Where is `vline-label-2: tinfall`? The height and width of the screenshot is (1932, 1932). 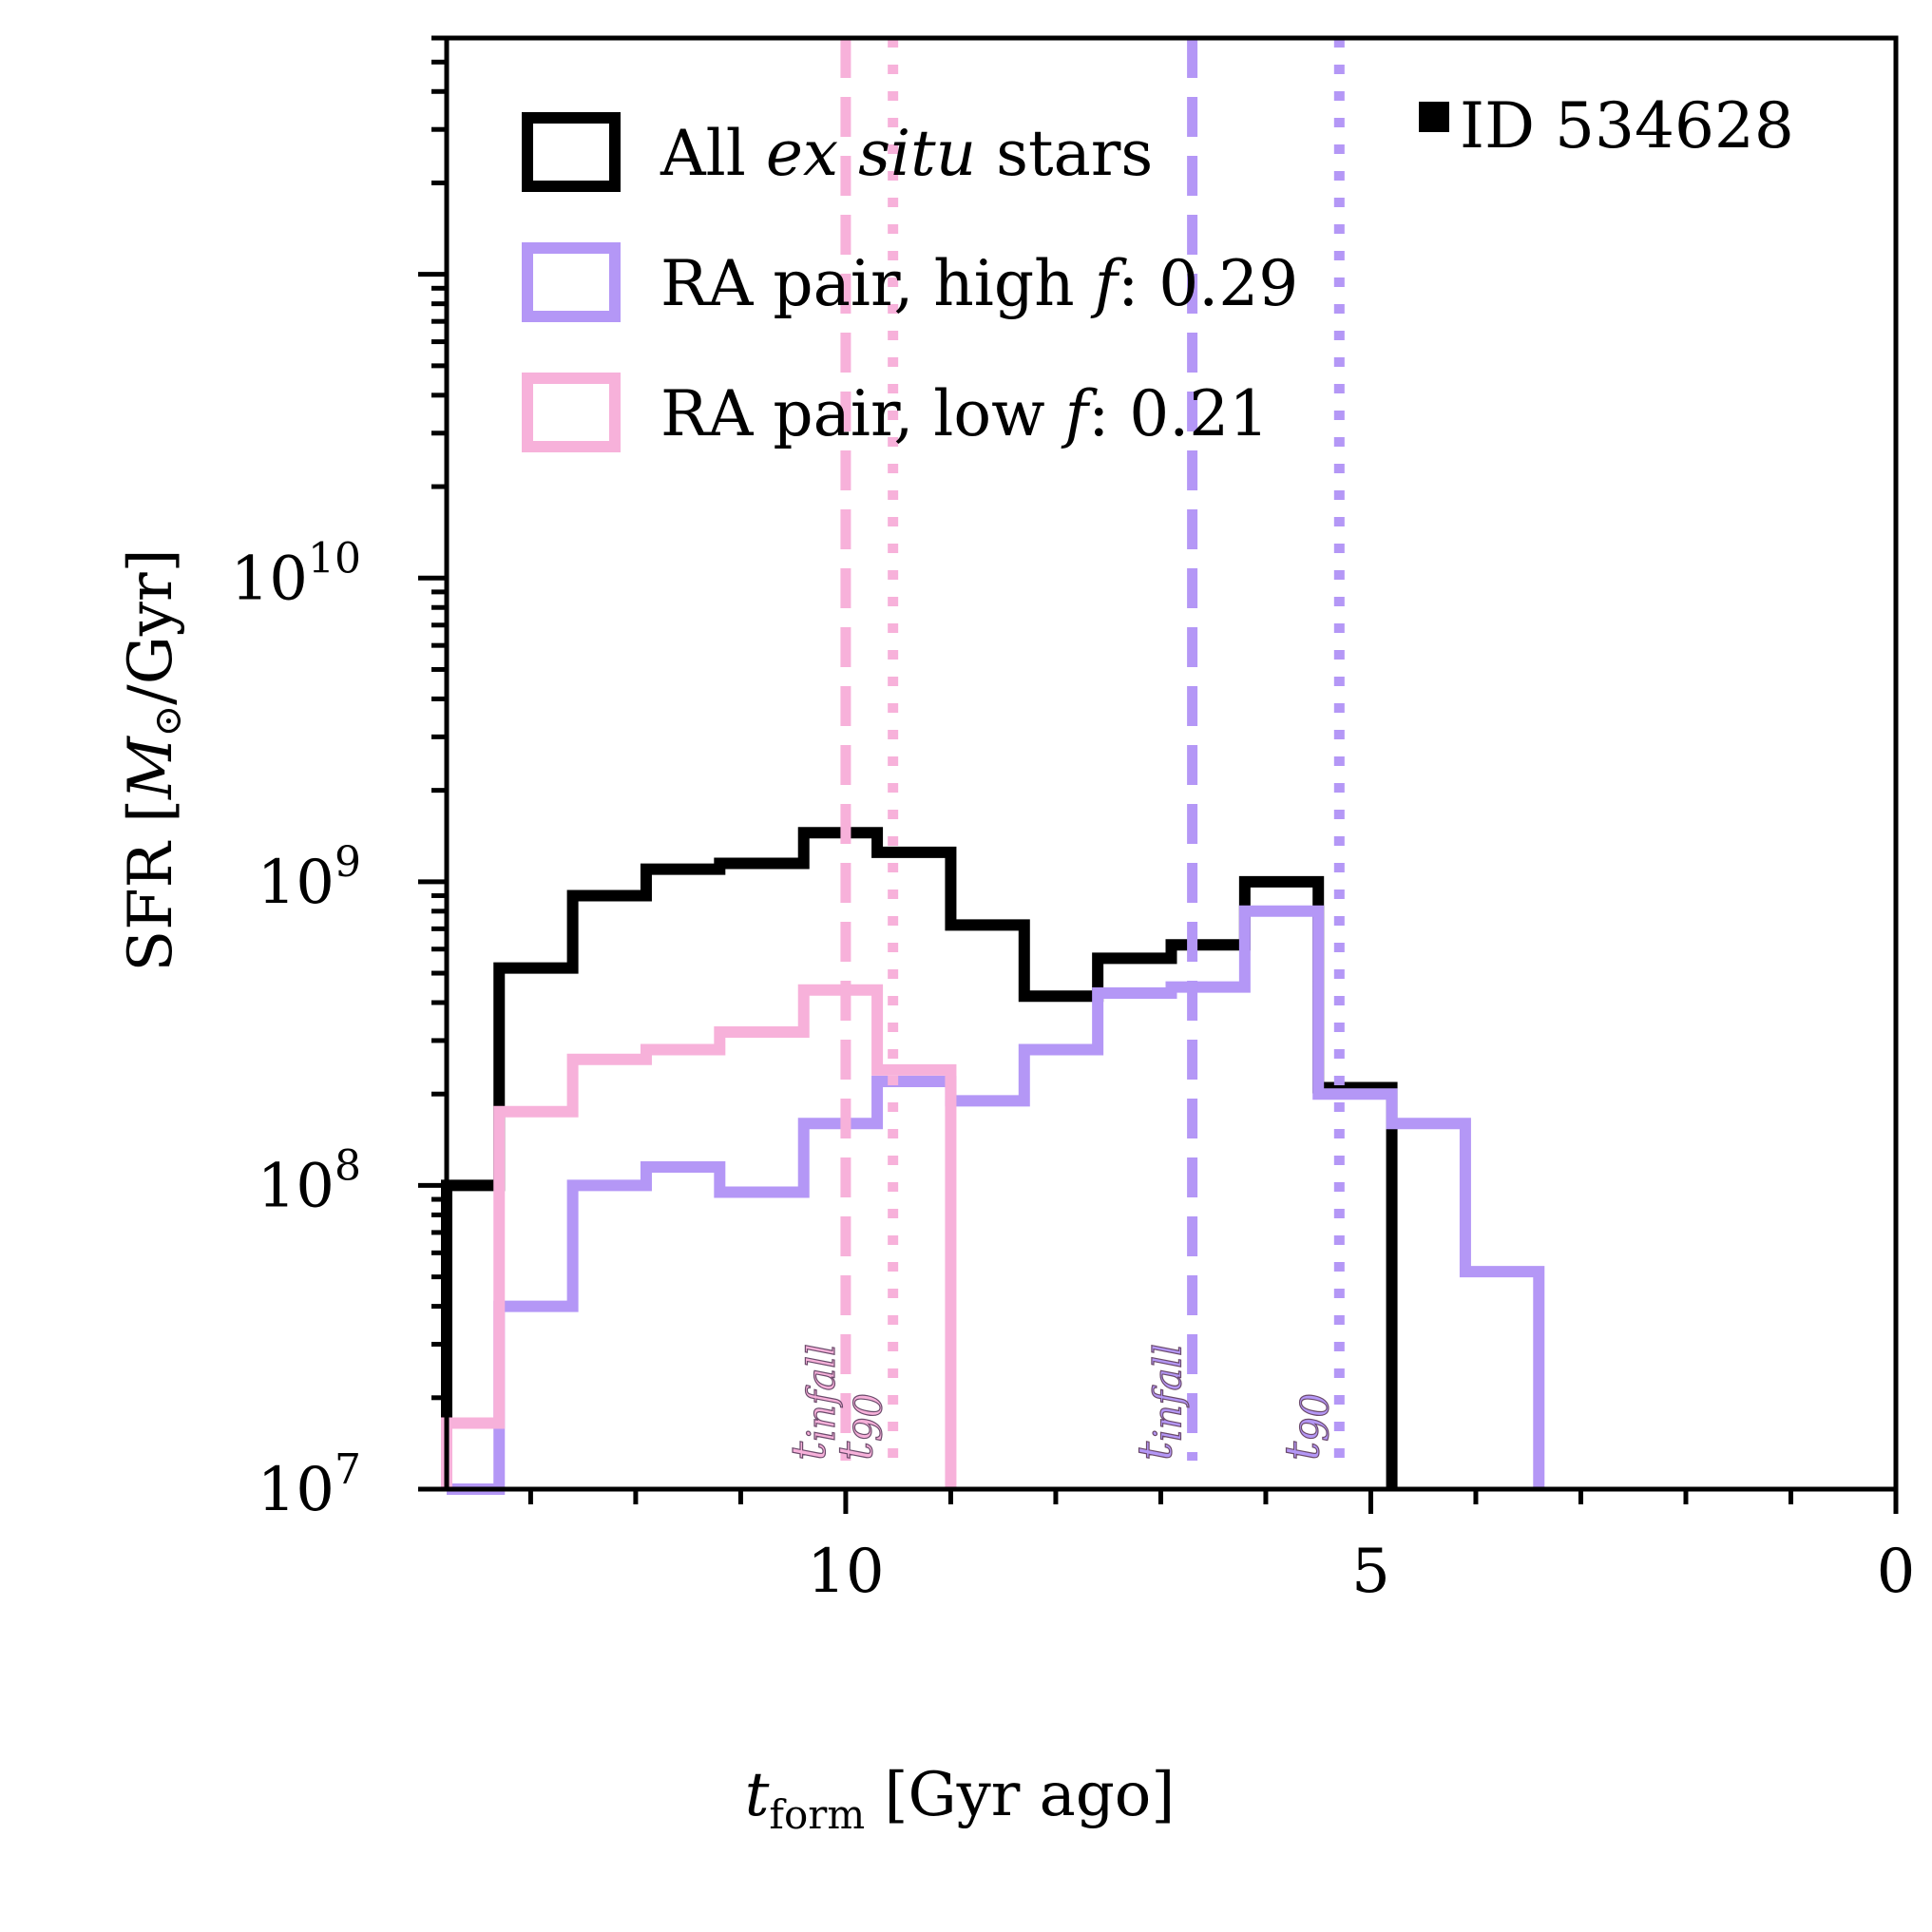
vline-label-2: tinfall is located at coordinates (1159, 1402).